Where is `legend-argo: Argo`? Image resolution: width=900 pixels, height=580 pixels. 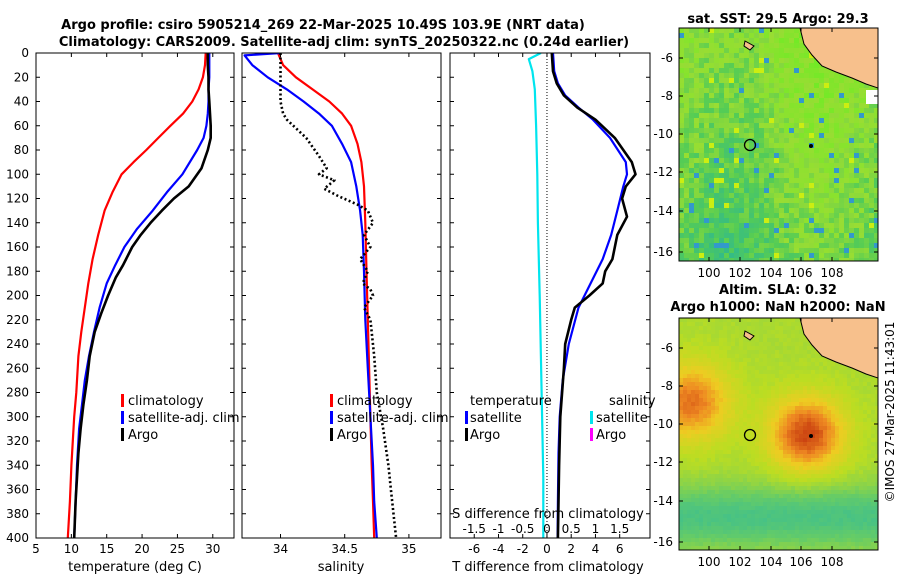 legend-argo: Argo is located at coordinates (143, 435).